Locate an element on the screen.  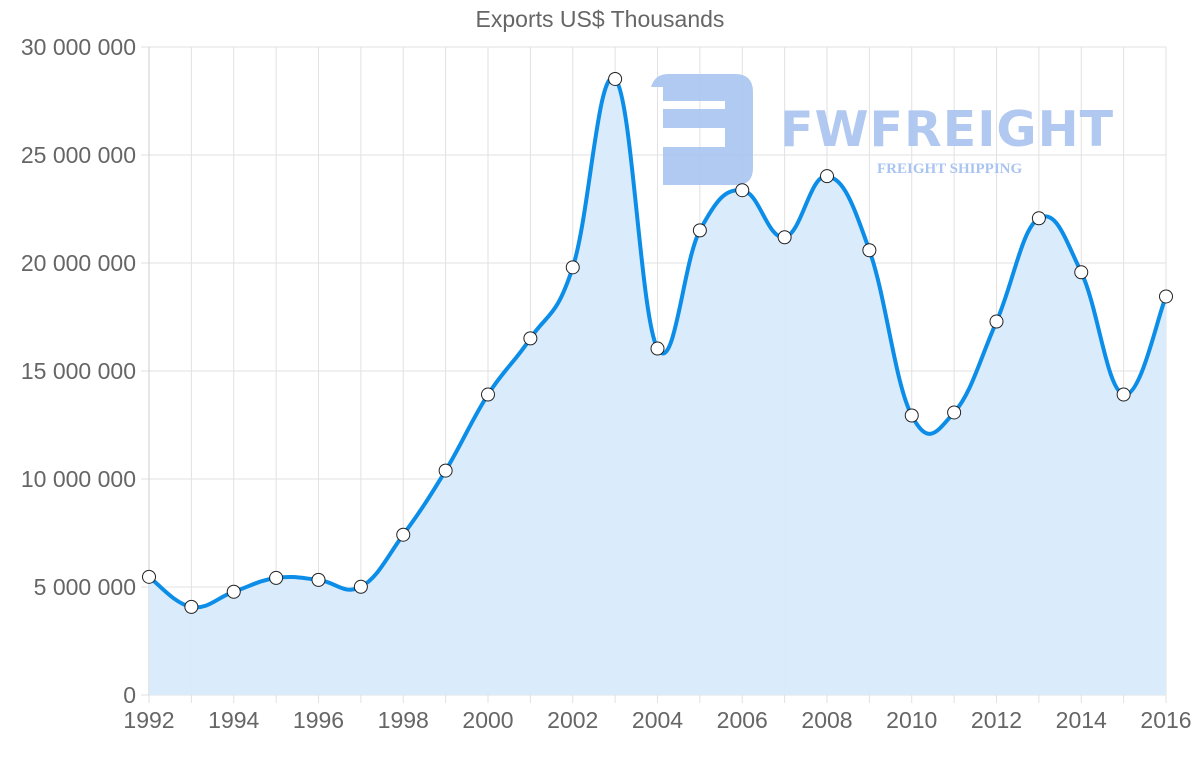
svg-text: 0 is located at coordinates (129, 695).